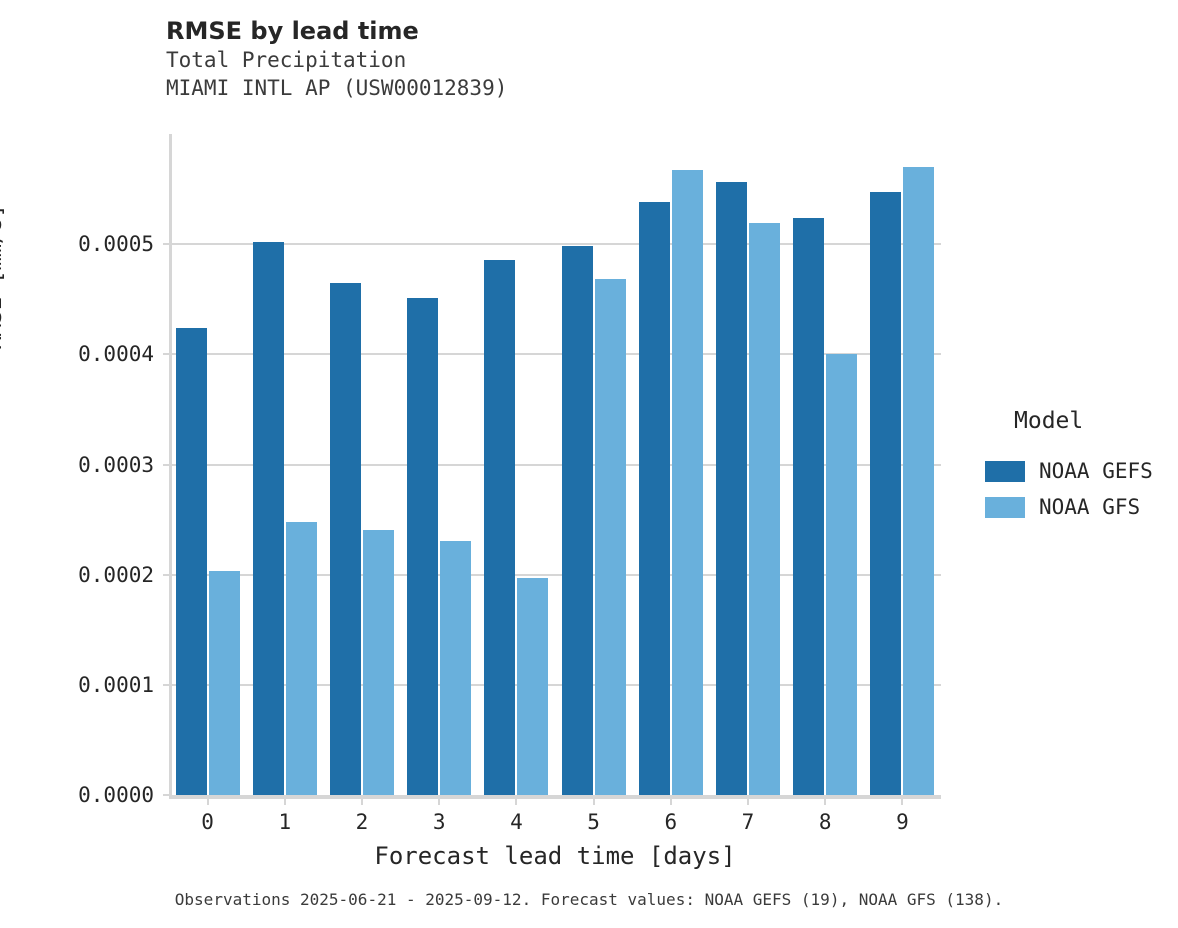 This screenshot has width=1178, height=928. I want to click on y-tick-label: 0.0002, so click(116, 574).